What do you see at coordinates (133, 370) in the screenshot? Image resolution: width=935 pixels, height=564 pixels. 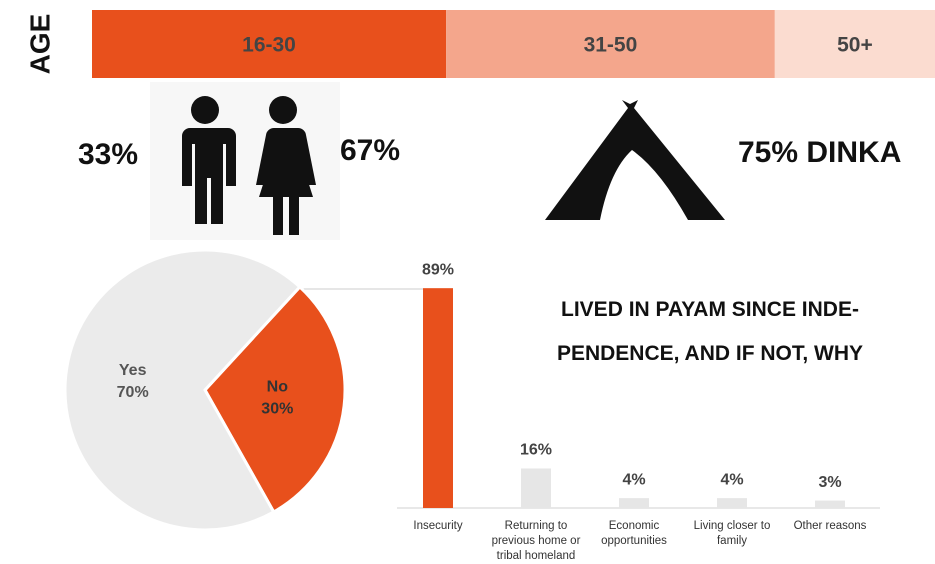 I see `pie-category: Yes` at bounding box center [133, 370].